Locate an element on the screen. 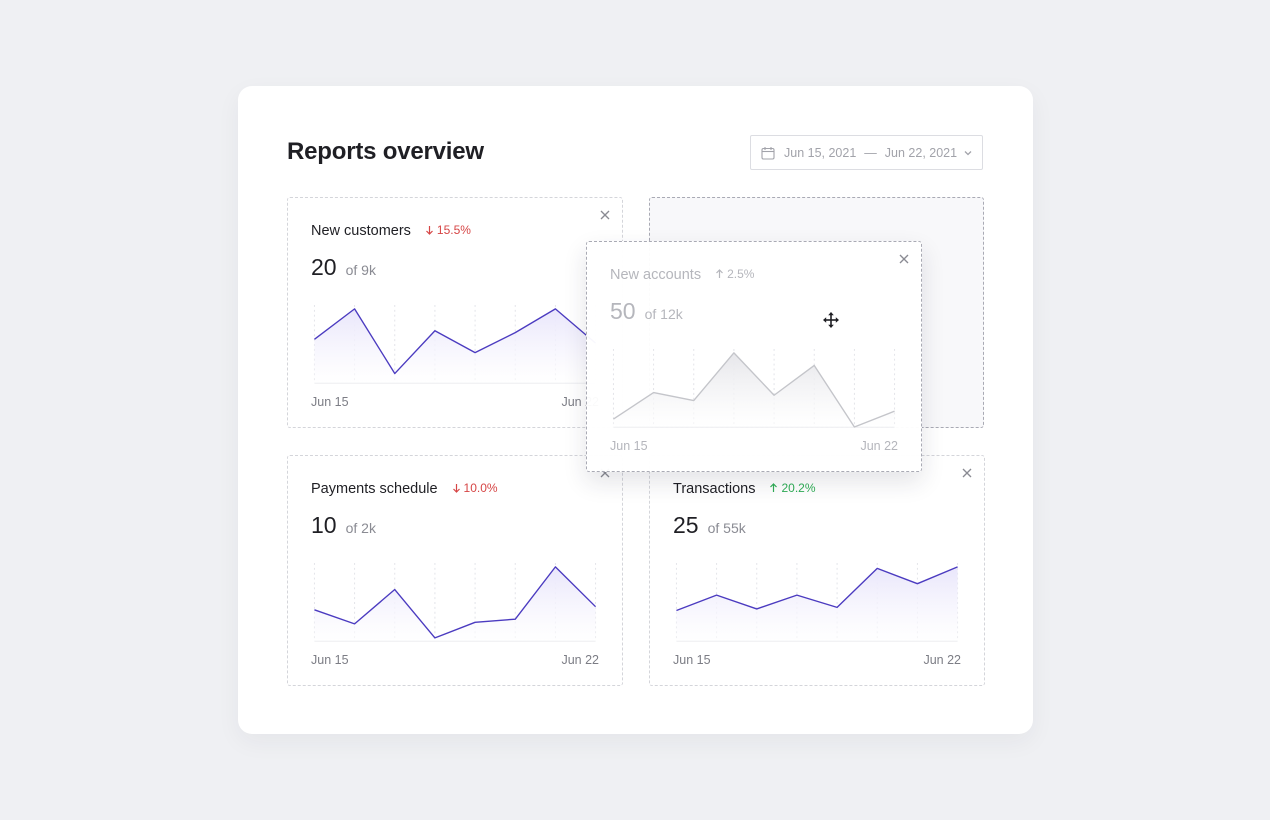 This screenshot has height=820, width=1270. delta-badge: 10.0% is located at coordinates (475, 488).